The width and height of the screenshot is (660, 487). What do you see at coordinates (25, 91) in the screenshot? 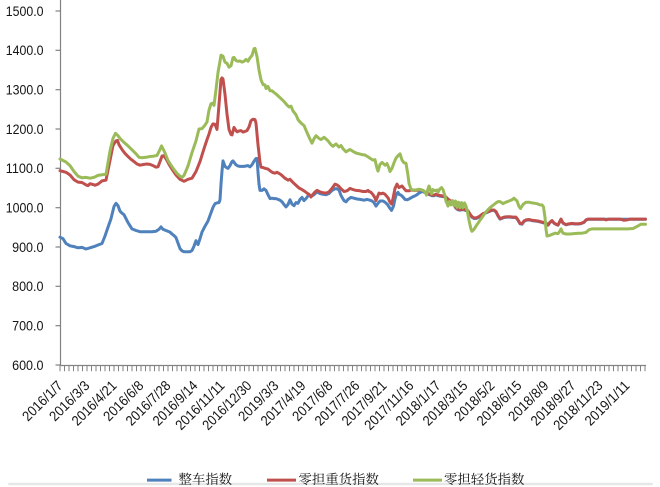
I see `svg-text: 1300.0` at bounding box center [25, 91].